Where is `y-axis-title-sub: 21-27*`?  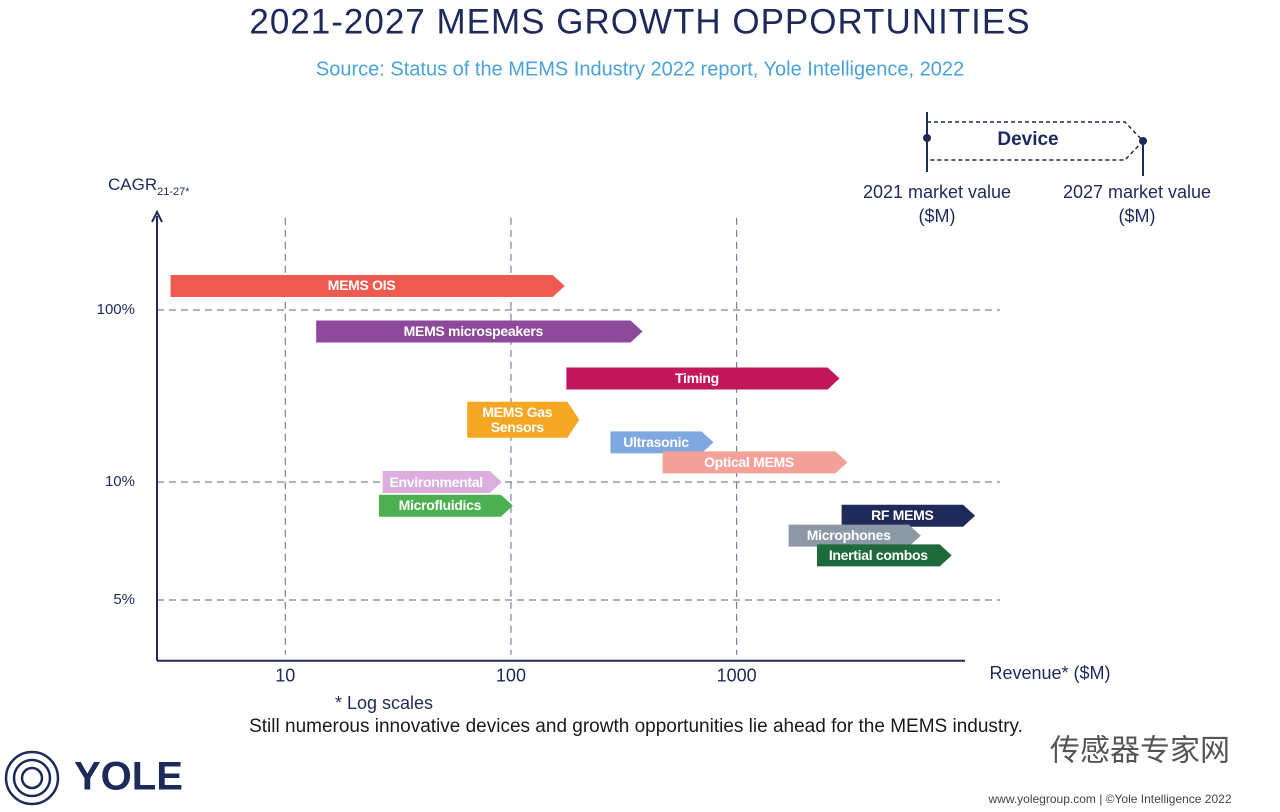
y-axis-title-sub: 21-27* is located at coordinates (173, 192).